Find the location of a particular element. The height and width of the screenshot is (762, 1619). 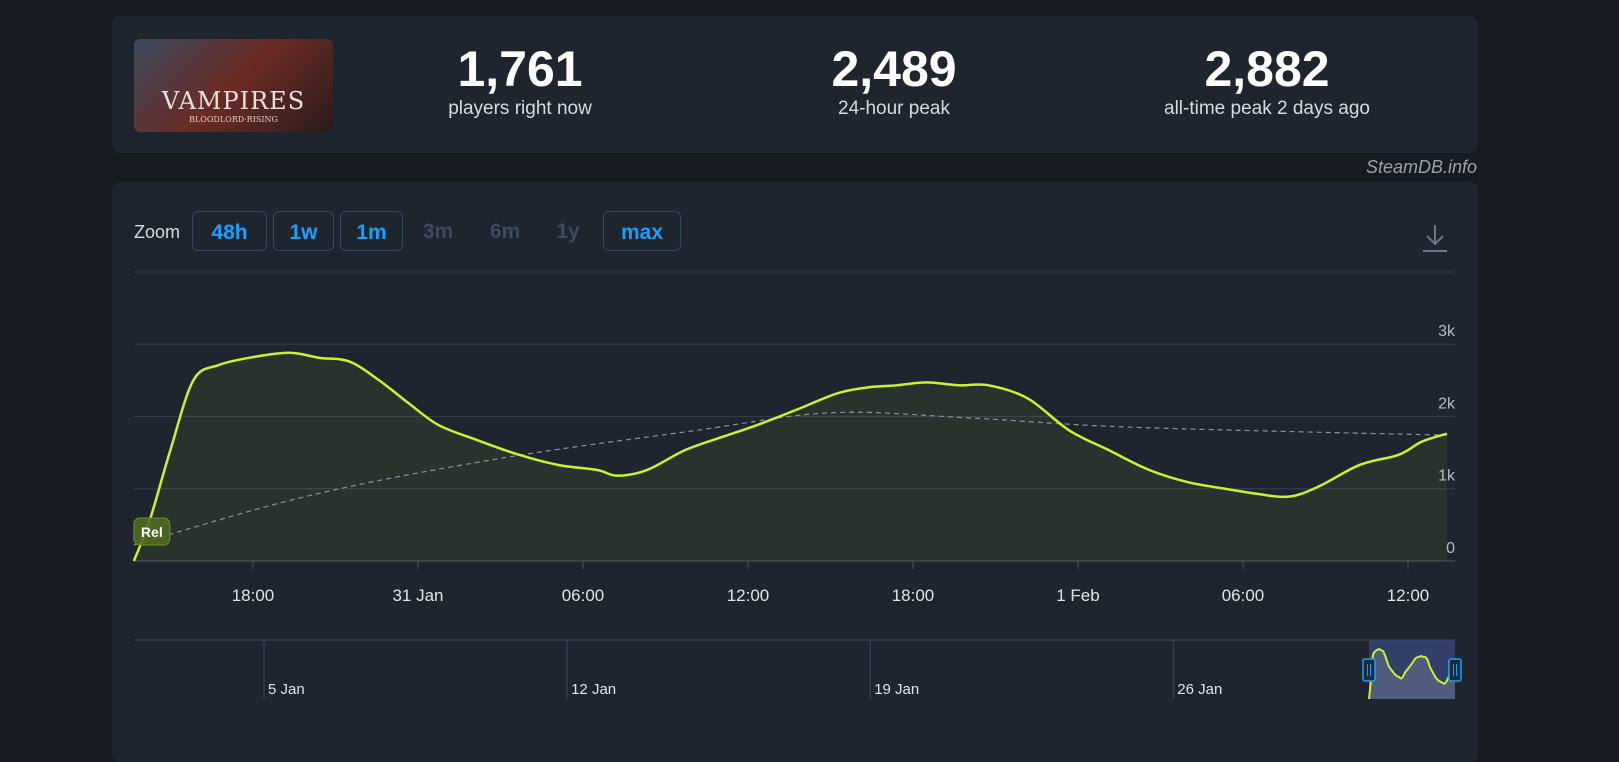

zoom-1w-button: 1w is located at coordinates (303, 231).